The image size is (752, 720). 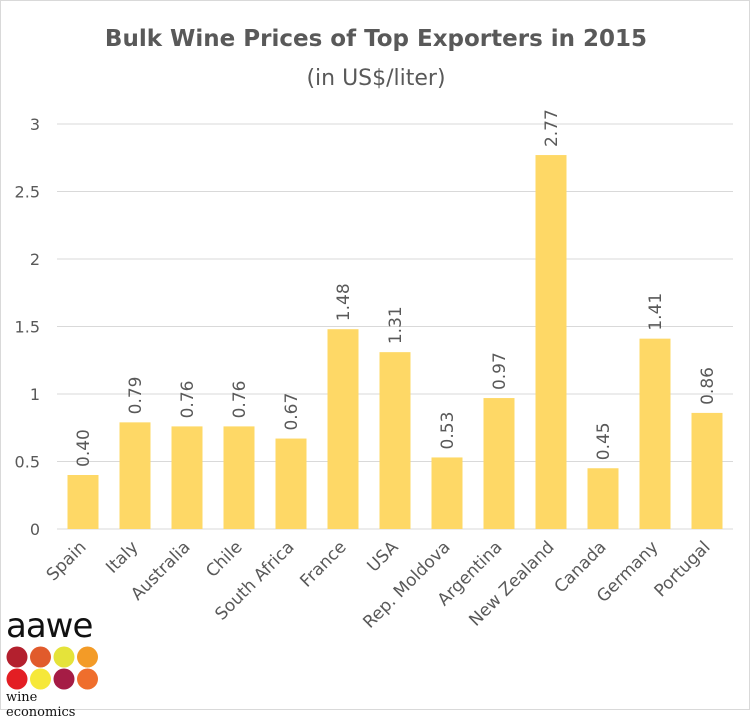 What do you see at coordinates (224, 559) in the screenshot?
I see `x-tick-label: Chile` at bounding box center [224, 559].